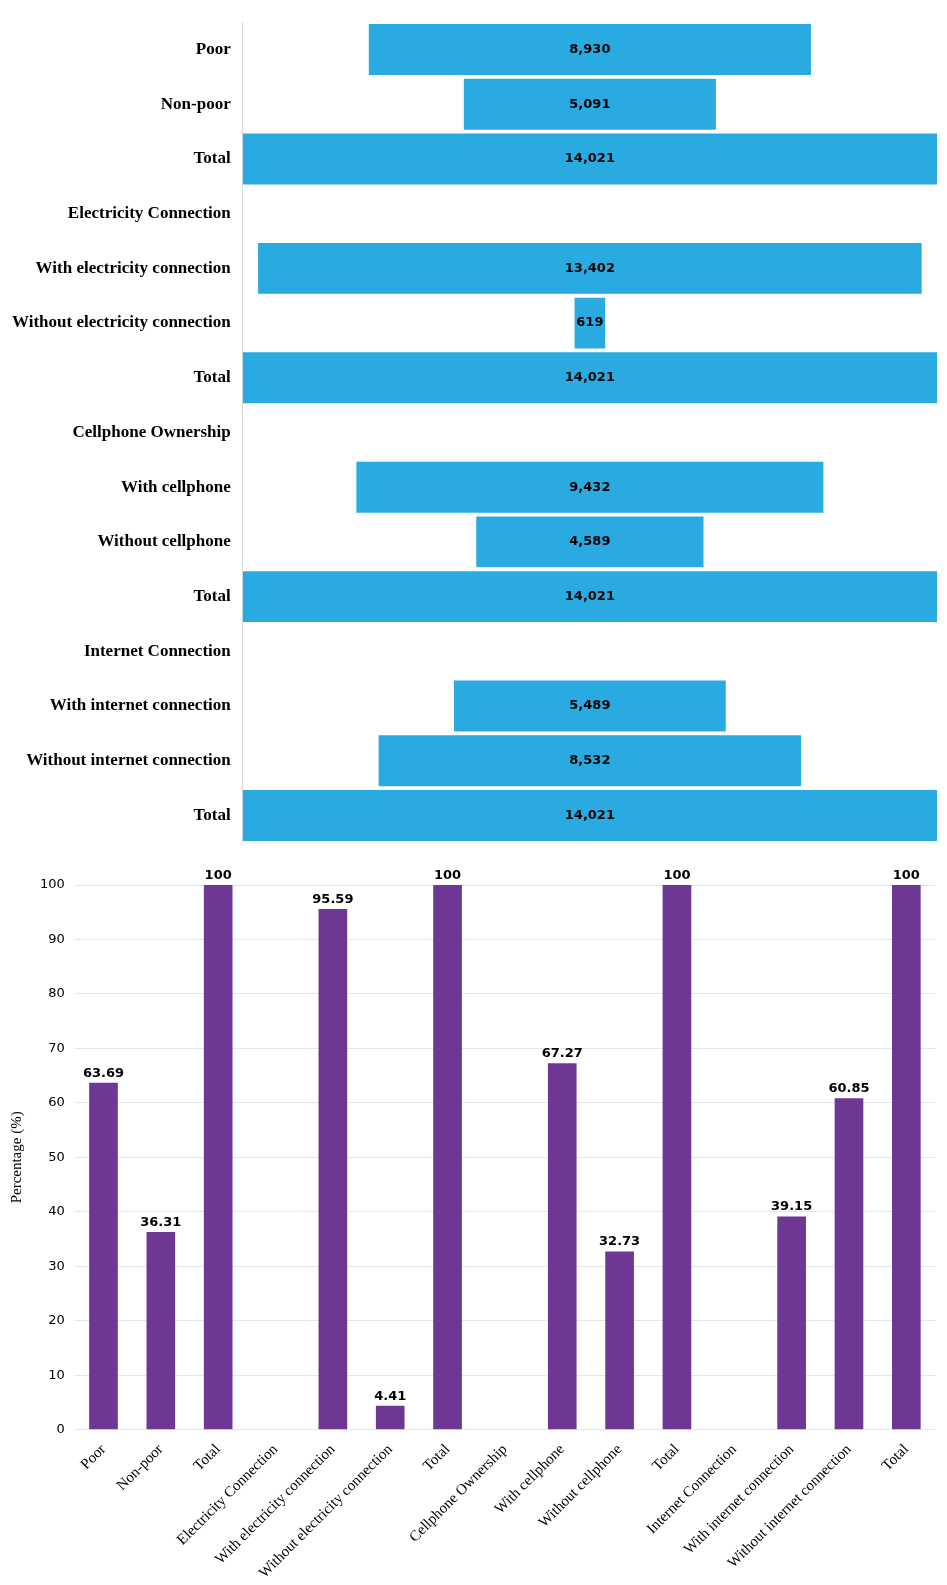 Image resolution: width=947 pixels, height=1585 pixels. What do you see at coordinates (562, 1053) in the screenshot?
I see `data-label: 67.27` at bounding box center [562, 1053].